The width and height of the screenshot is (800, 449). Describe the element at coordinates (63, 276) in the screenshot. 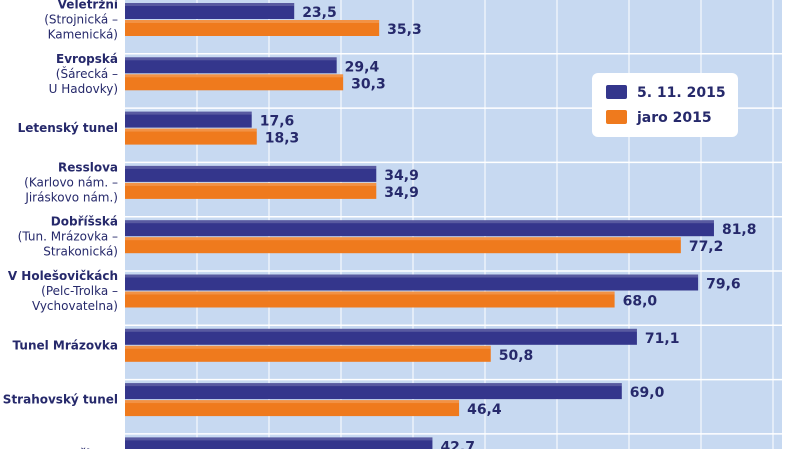

I see `category-label: V Holešovičkách` at that location.